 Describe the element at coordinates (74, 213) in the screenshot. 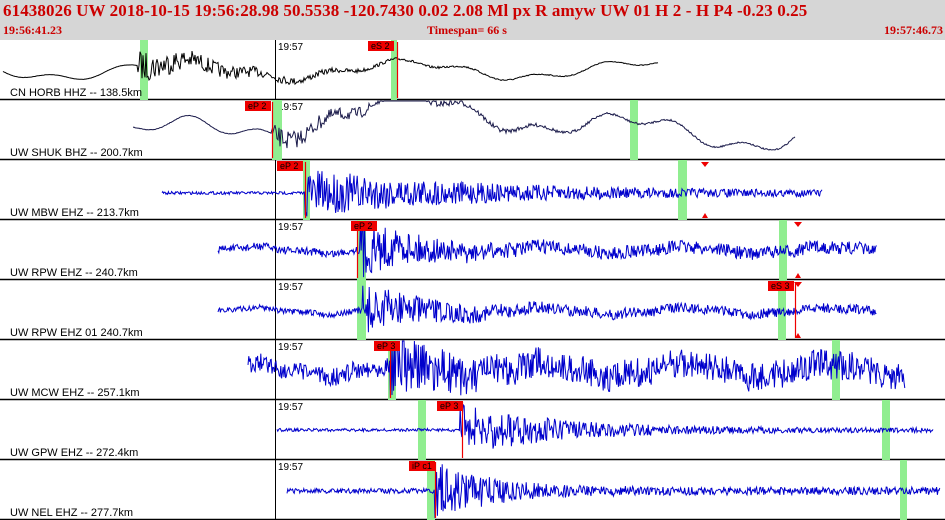

I see `station-label: UW MBW EHZ -- 213.7km` at that location.